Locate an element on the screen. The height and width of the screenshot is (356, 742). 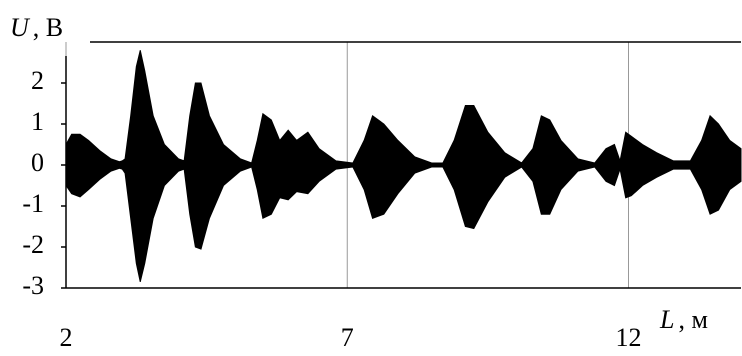
y-tick-label: -2 is located at coordinates (33, 244).